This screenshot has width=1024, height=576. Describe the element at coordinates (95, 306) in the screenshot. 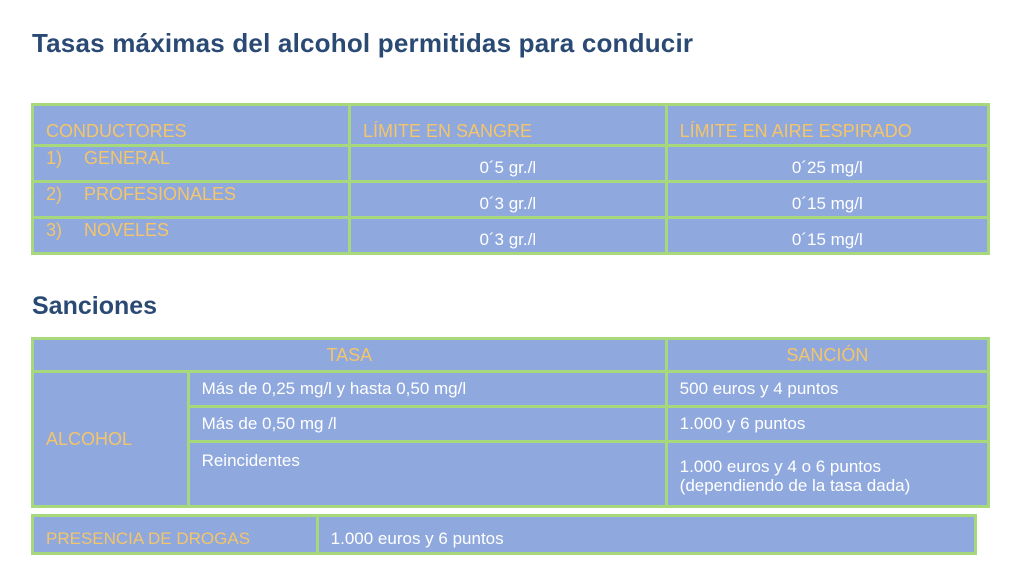

I see `section-title-sanciones: Sanciones` at that location.